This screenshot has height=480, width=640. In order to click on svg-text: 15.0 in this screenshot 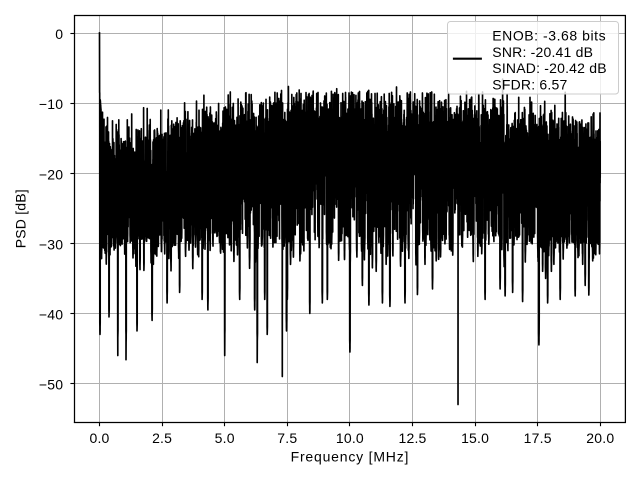, I will do `click(475, 438)`.